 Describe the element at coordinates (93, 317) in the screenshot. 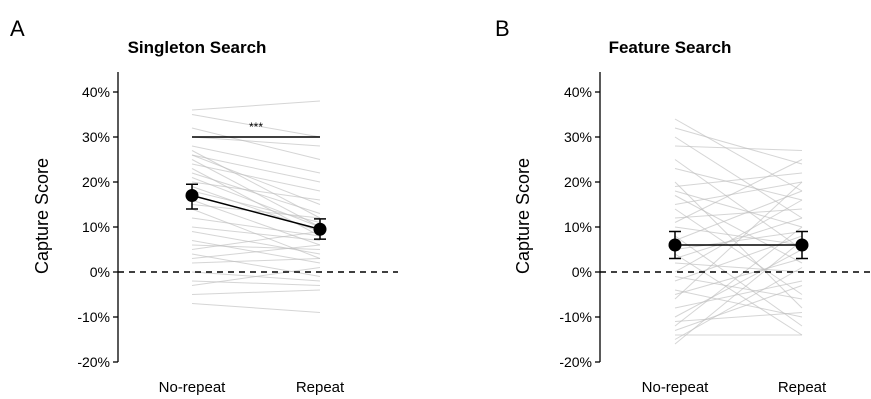

I see `panel-a-y-tick-label-1: -10%` at that location.